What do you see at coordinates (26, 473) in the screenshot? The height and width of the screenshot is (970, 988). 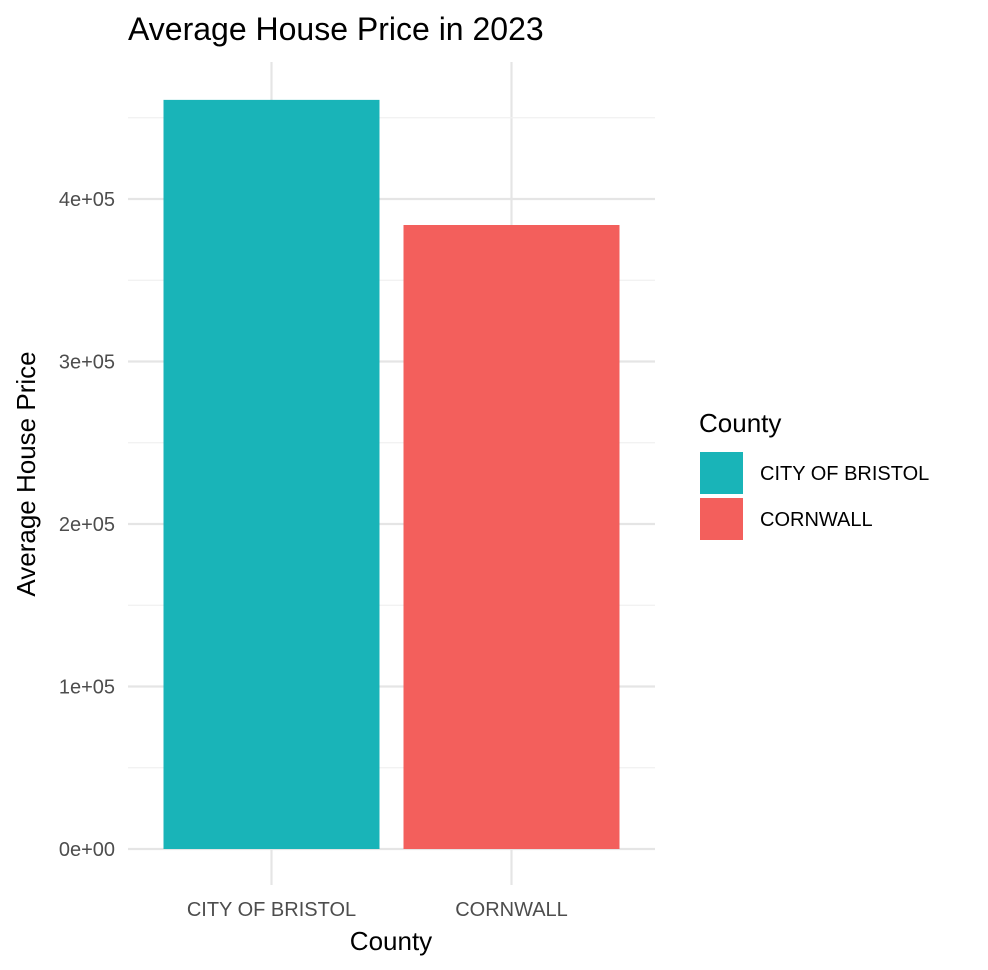 I see `y-axis-title: Average House Price` at bounding box center [26, 473].